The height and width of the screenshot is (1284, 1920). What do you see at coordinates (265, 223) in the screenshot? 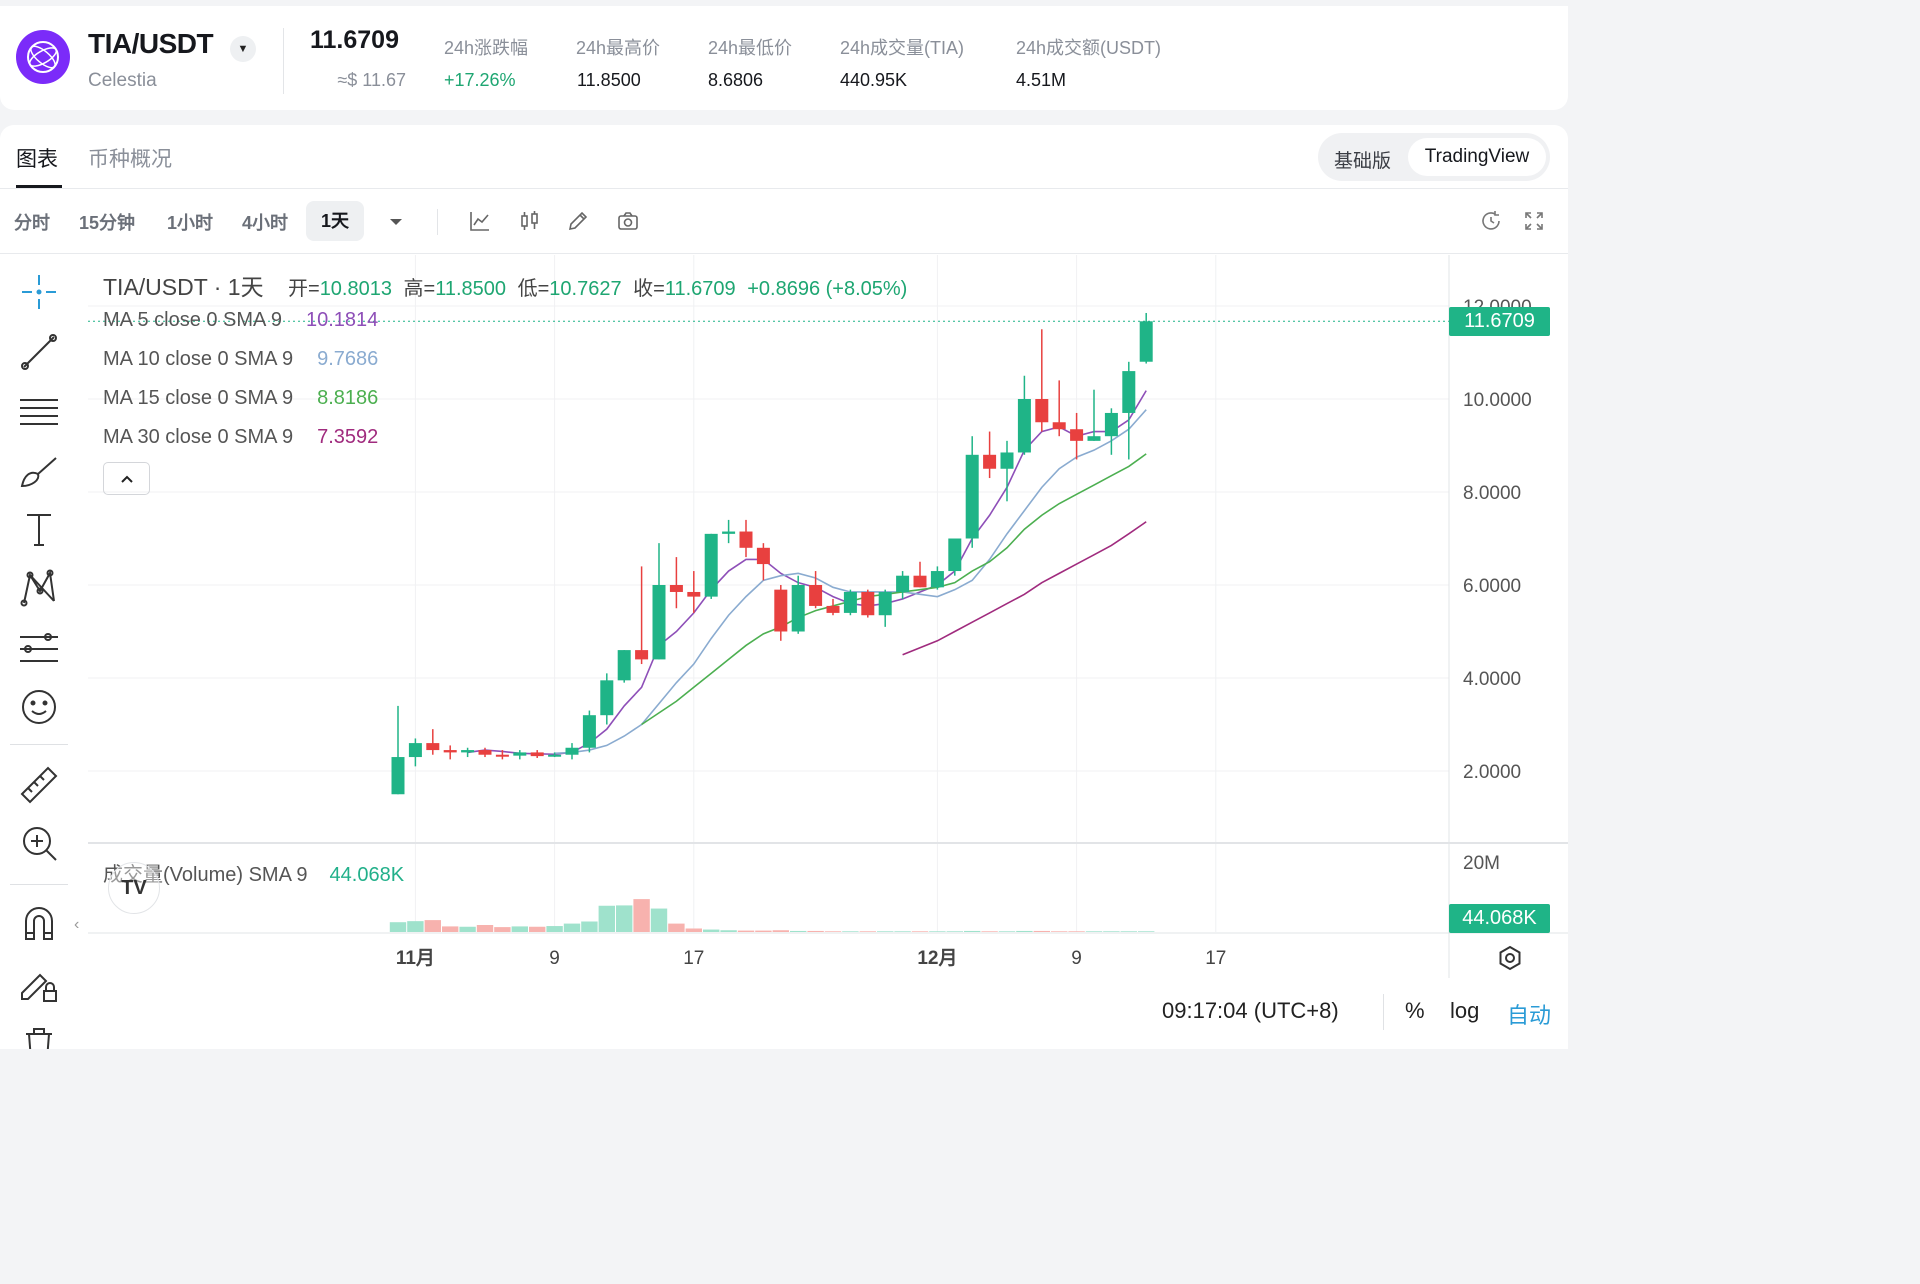
I see `timeframe-4h: 4小时` at bounding box center [265, 223].